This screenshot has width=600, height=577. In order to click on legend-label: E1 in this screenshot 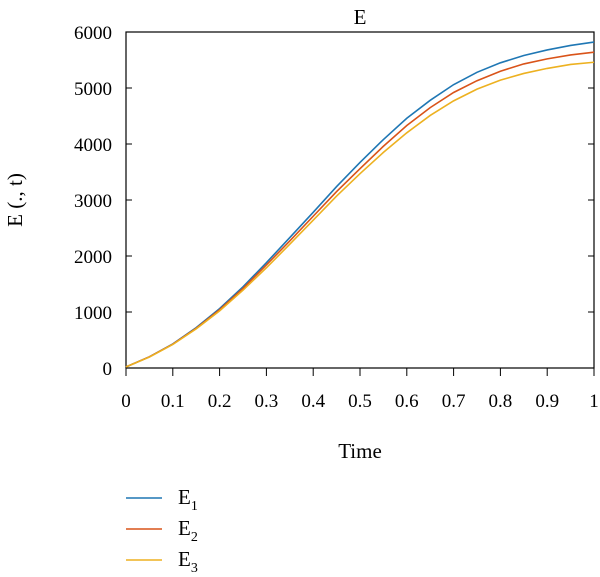, I will do `click(188, 499)`.